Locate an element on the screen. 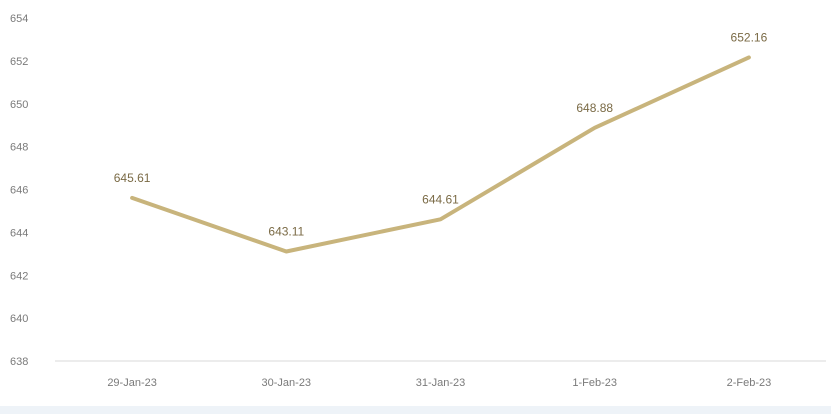 The height and width of the screenshot is (414, 831). y-tick-label: 648 is located at coordinates (19, 148).